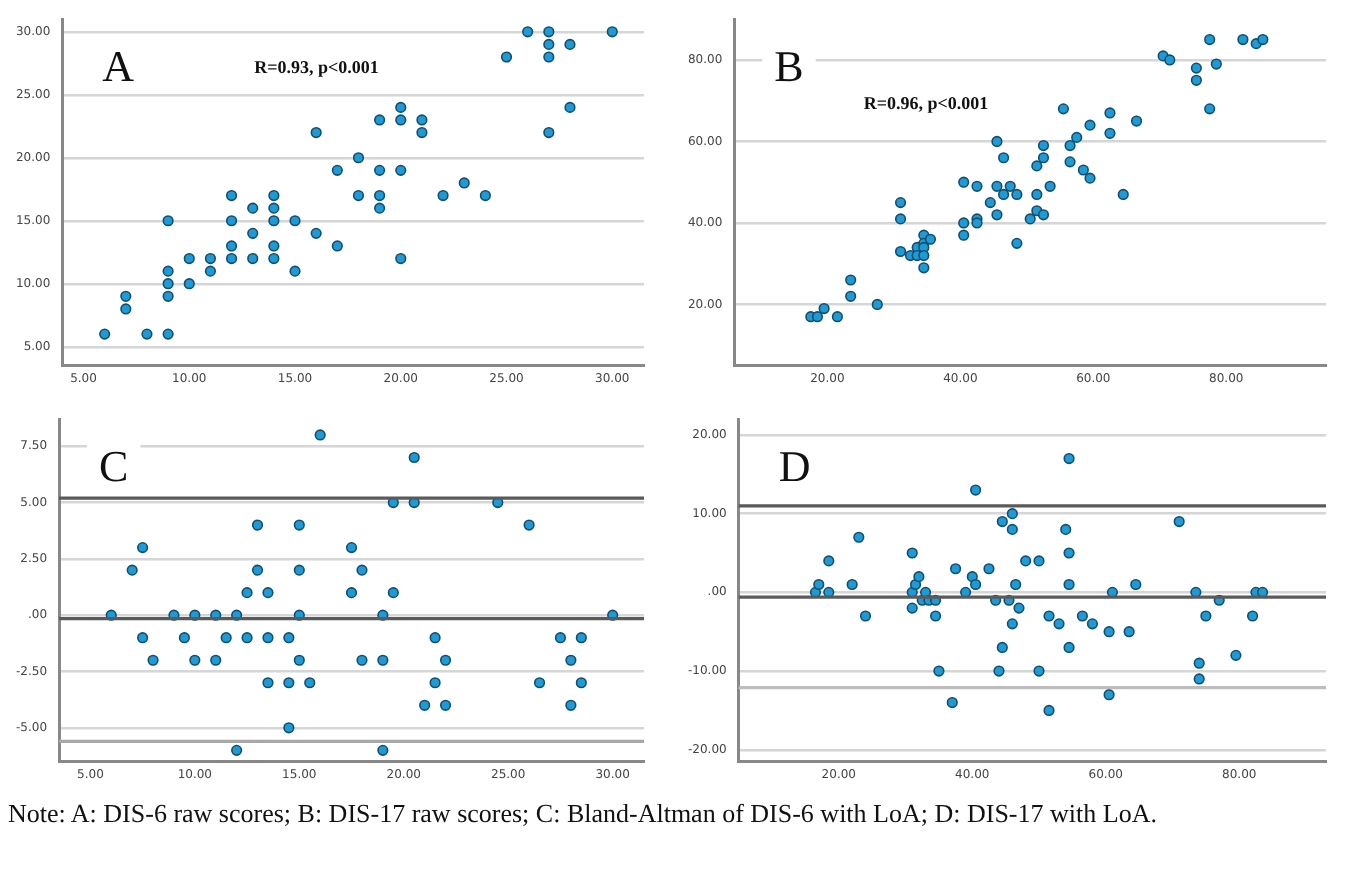  What do you see at coordinates (317, 66) in the screenshot?
I see `annotation: R=0.93, p<0.001` at bounding box center [317, 66].